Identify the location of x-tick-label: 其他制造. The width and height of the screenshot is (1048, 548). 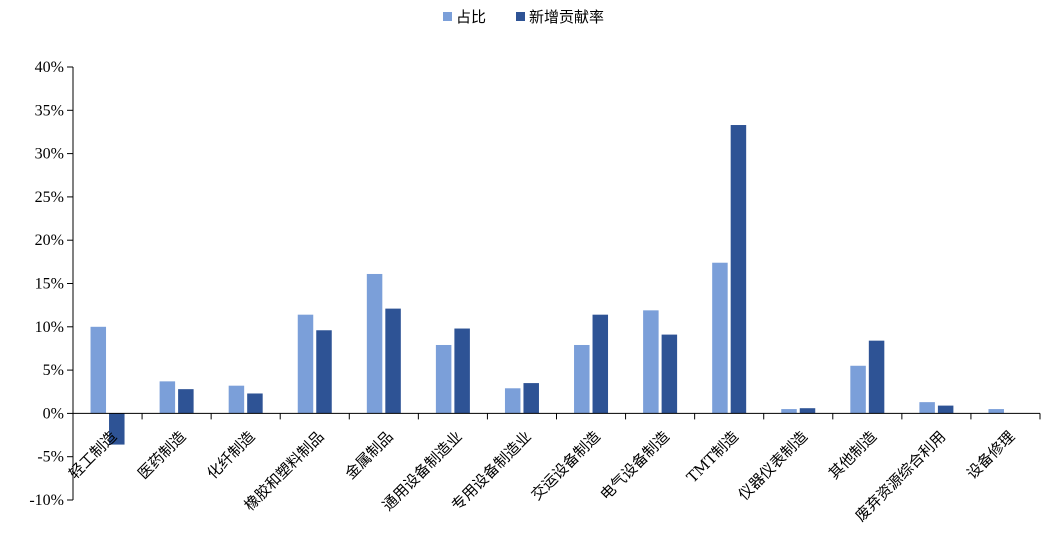
(852, 455).